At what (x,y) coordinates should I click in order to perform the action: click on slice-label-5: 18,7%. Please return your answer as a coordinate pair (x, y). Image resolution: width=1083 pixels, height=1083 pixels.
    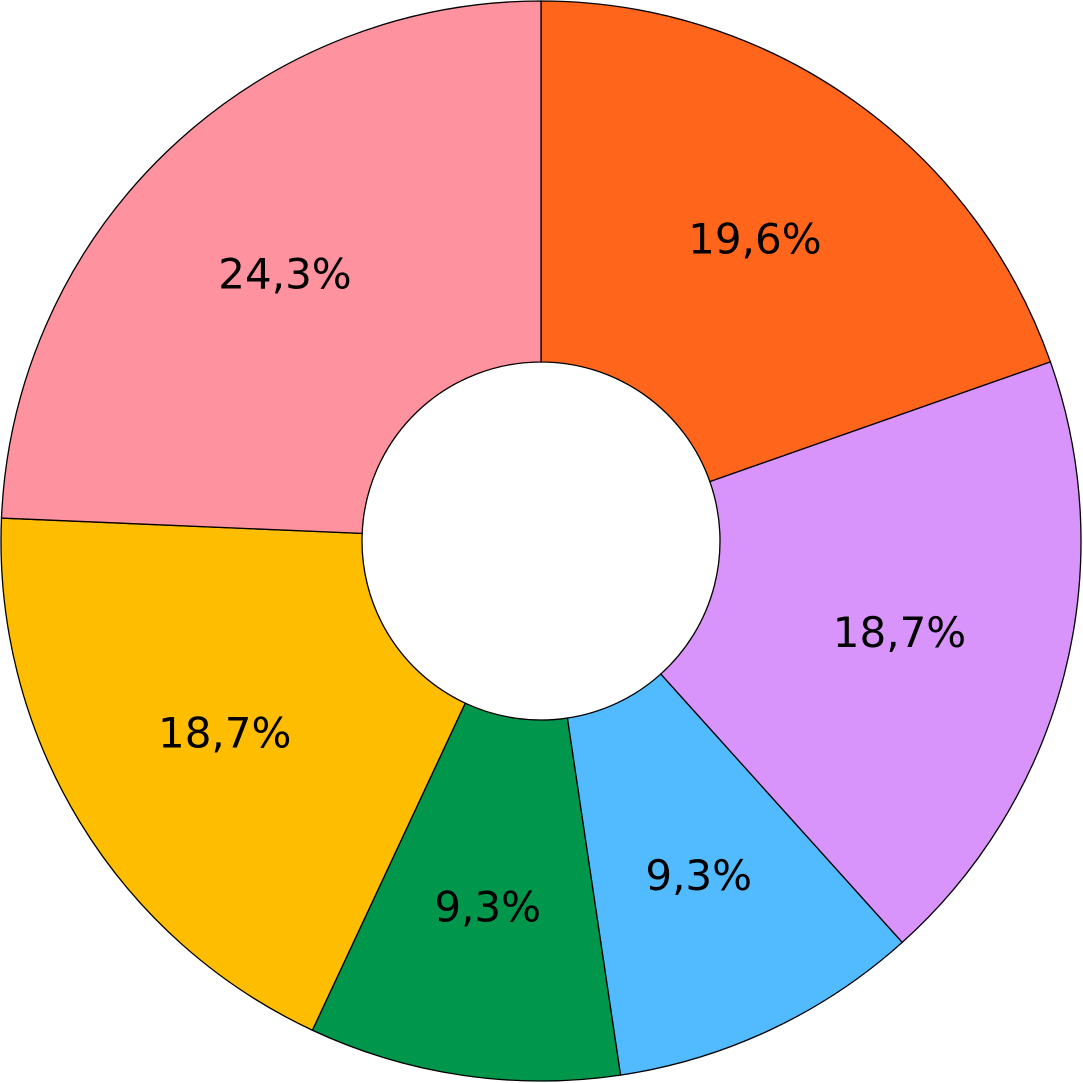
    Looking at the image, I should click on (224, 733).